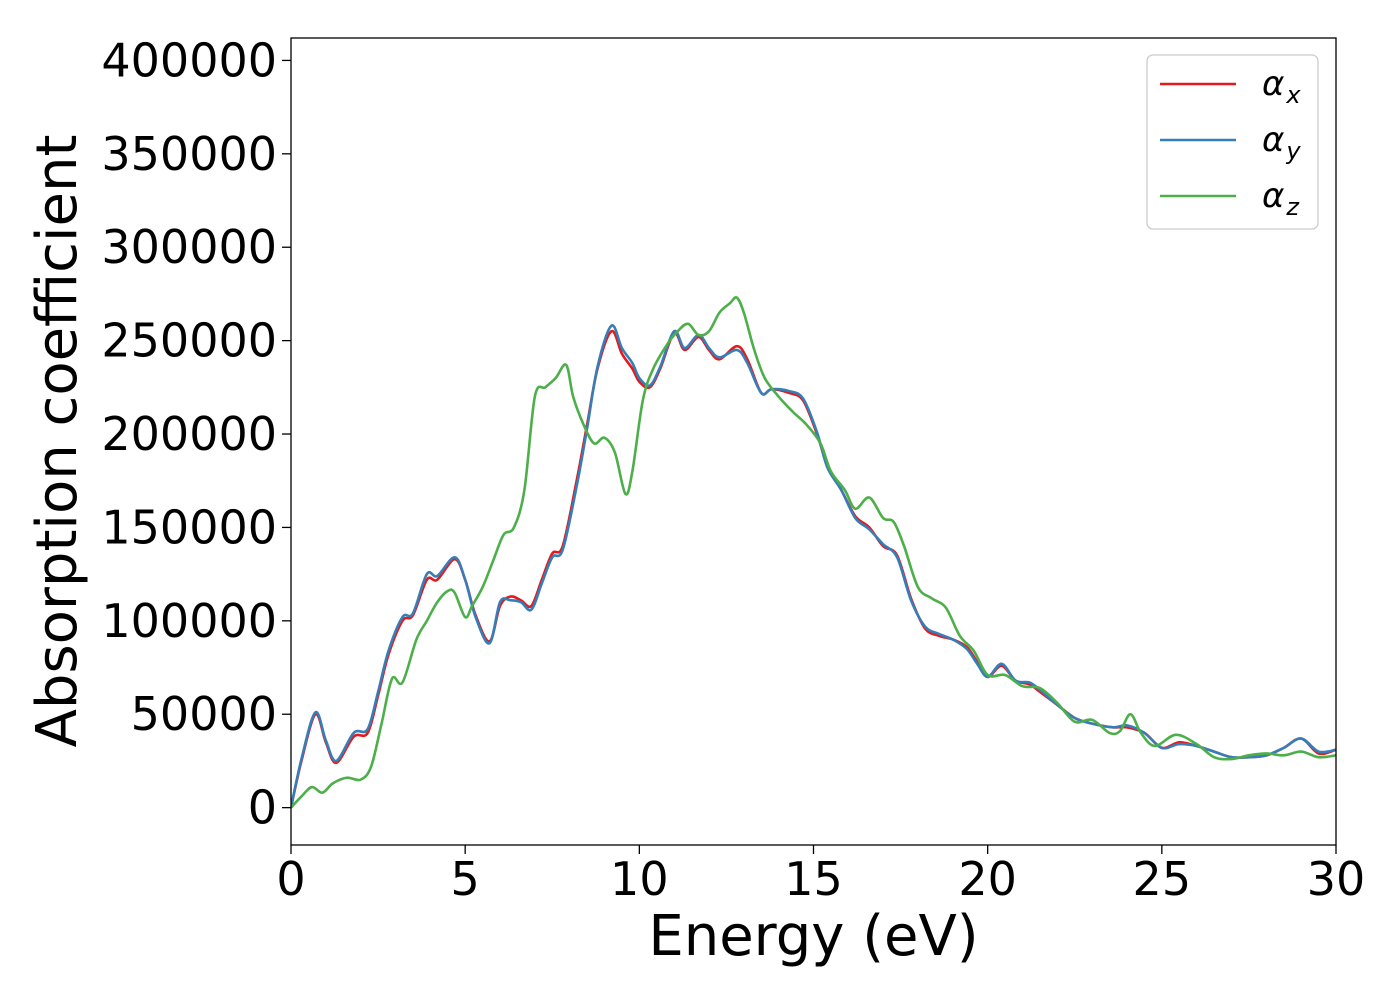 Image resolution: width=1400 pixels, height=1000 pixels. I want to click on x-axis-label: Energy (eV), so click(813, 936).